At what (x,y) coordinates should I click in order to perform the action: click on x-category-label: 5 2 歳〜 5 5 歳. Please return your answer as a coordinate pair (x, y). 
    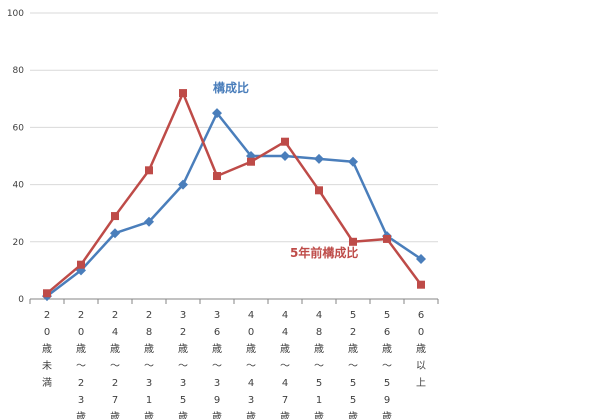
    Looking at the image, I should click on (353, 364).